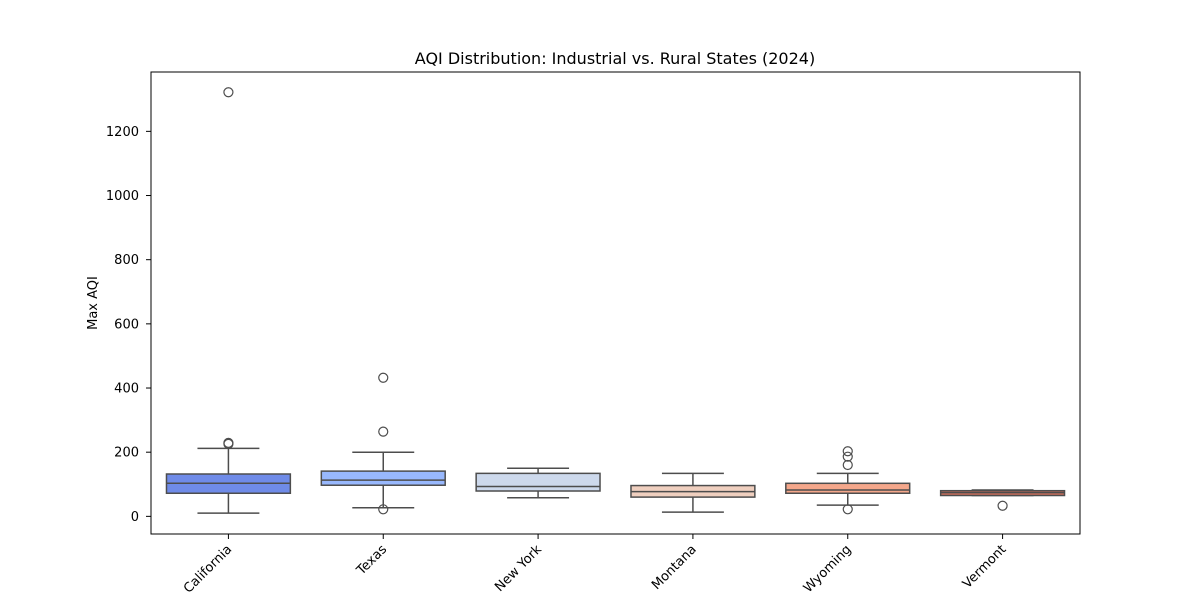 Image resolution: width=1200 pixels, height=604 pixels. What do you see at coordinates (126, 453) in the screenshot?
I see `y-tick-label: 200` at bounding box center [126, 453].